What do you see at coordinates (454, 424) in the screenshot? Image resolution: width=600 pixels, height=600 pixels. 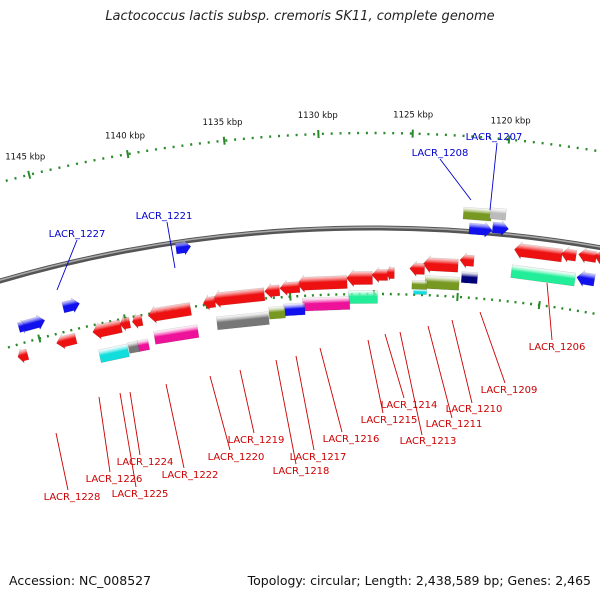 I see `gene-label: LACR_1211` at bounding box center [454, 424].